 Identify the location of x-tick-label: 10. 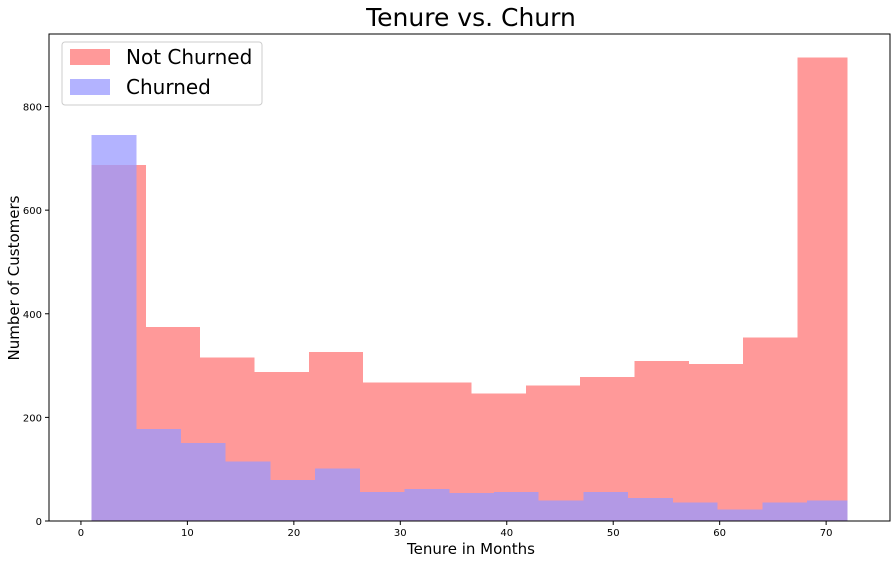
(187, 533).